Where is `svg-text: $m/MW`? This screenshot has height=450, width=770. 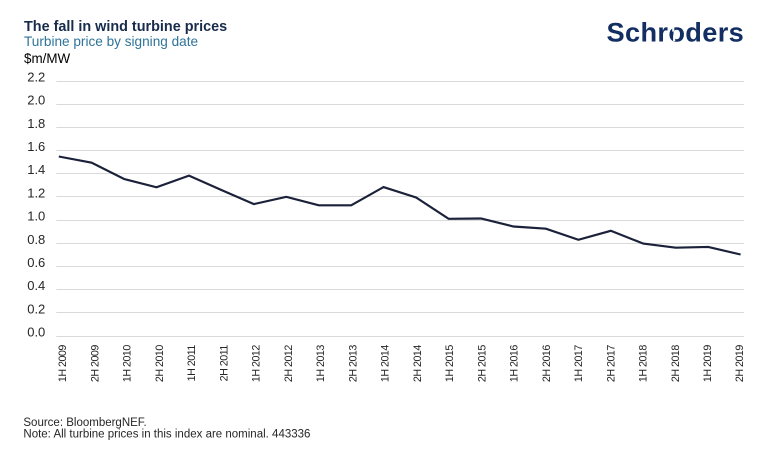 svg-text: $m/MW is located at coordinates (47, 58).